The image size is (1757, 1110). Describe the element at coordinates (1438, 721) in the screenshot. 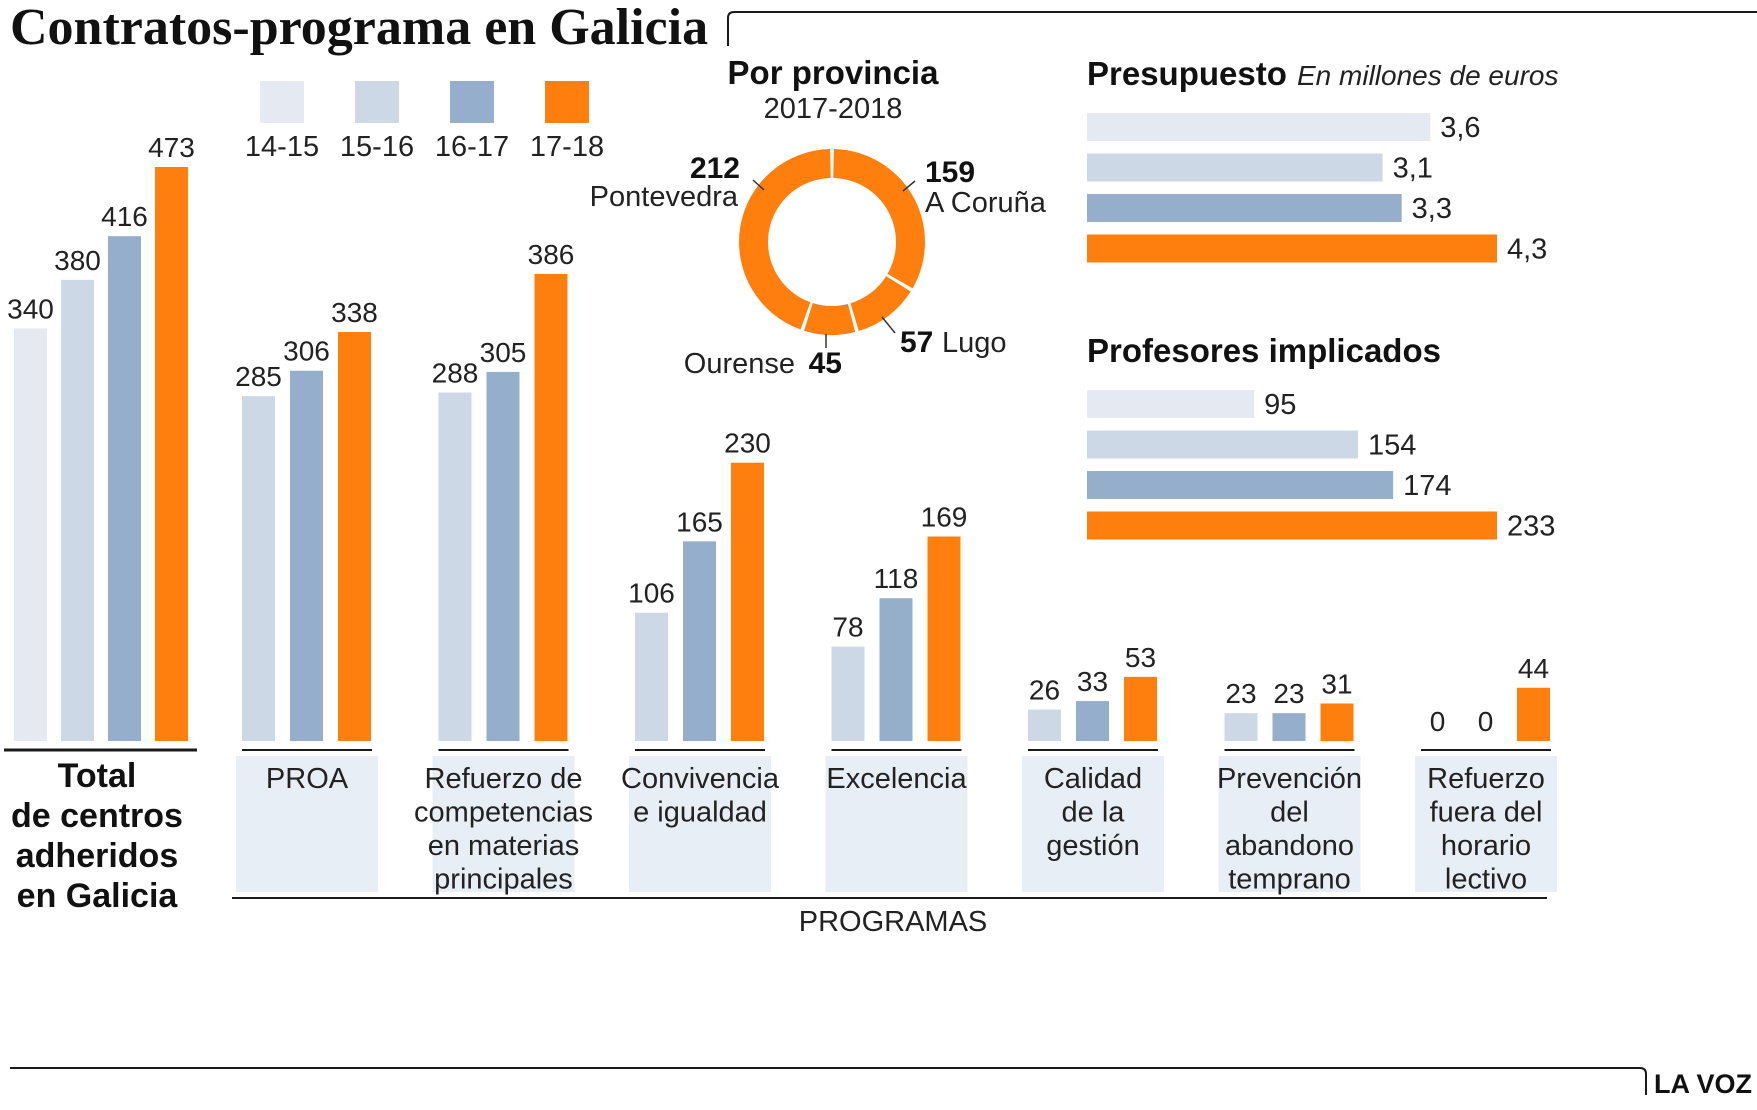

I see `label-refuerzo-fuera-del-horario-lectivo-15-16: 0` at that location.